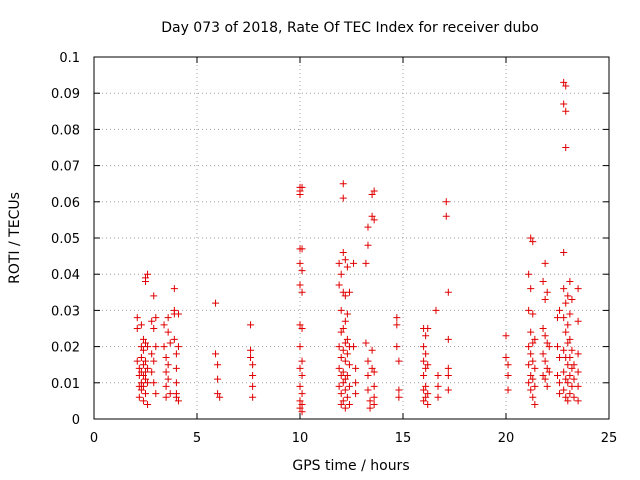  I want to click on y-tick-label: 0.1, so click(69, 58).